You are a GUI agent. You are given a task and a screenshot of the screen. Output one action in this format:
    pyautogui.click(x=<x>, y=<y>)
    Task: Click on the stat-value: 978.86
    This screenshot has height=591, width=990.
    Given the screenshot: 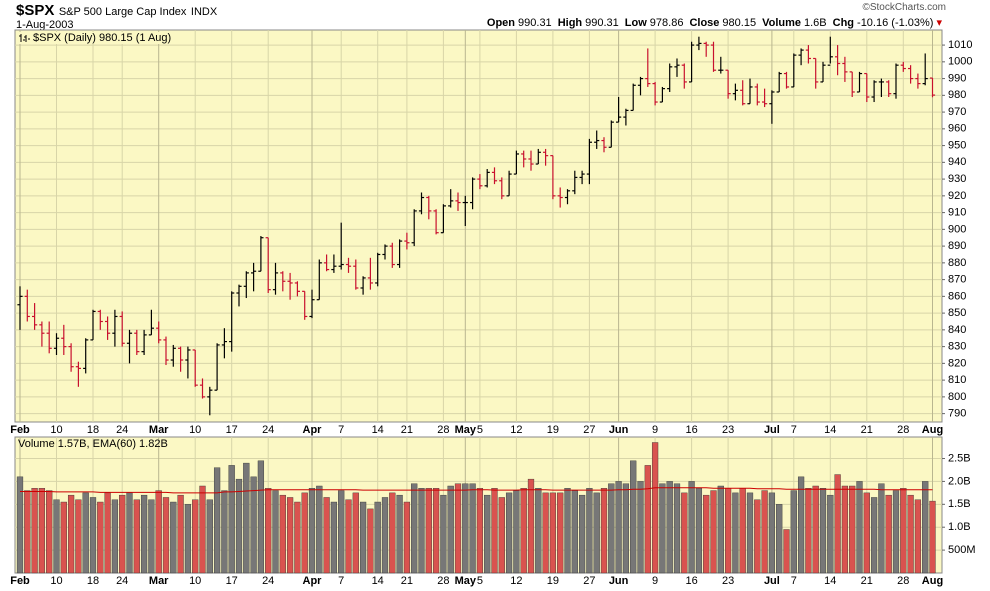 What is the action you would take?
    pyautogui.click(x=666, y=23)
    